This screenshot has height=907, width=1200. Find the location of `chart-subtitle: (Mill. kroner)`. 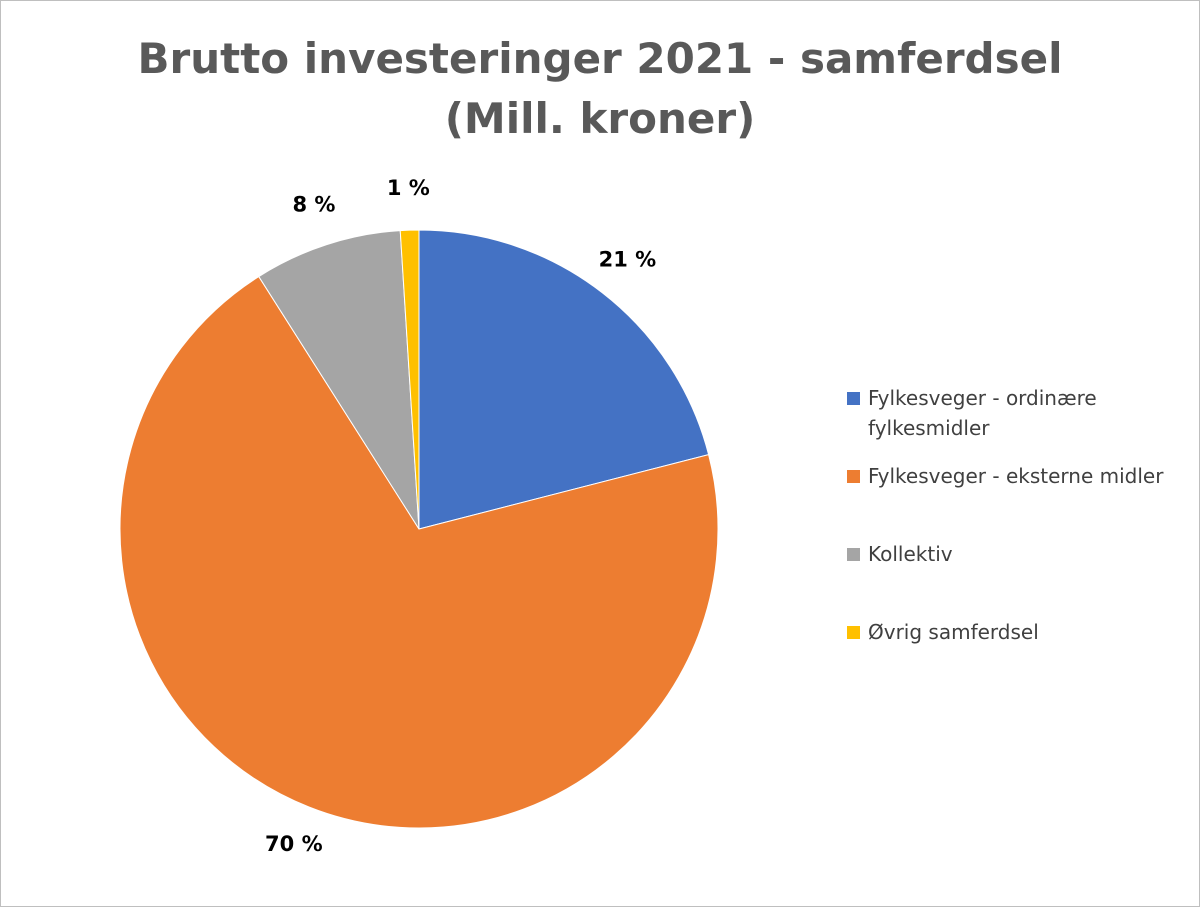

chart-subtitle: (Mill. kroner) is located at coordinates (600, 118).